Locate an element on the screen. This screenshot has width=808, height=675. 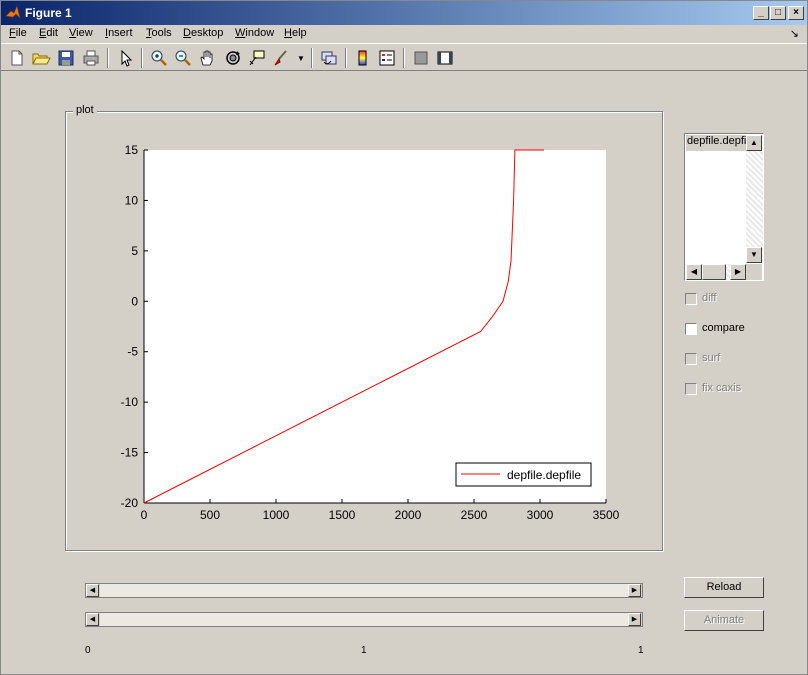
x-tick-label: 0 is located at coordinates (144, 515).